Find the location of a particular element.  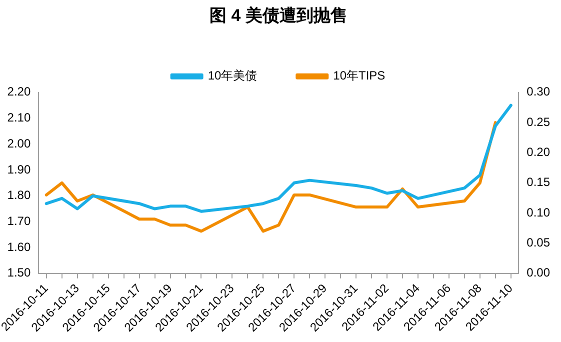

y2-tick-label: 0.20 is located at coordinates (538, 152).